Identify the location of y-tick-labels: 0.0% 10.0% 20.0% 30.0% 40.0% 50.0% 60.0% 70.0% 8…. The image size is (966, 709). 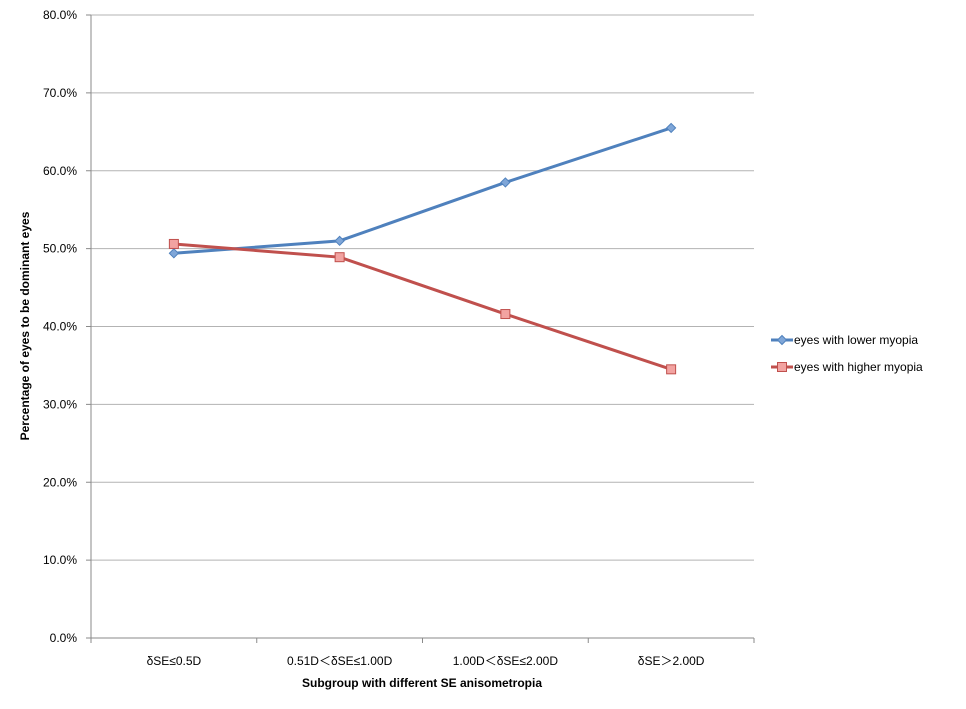
(60, 326).